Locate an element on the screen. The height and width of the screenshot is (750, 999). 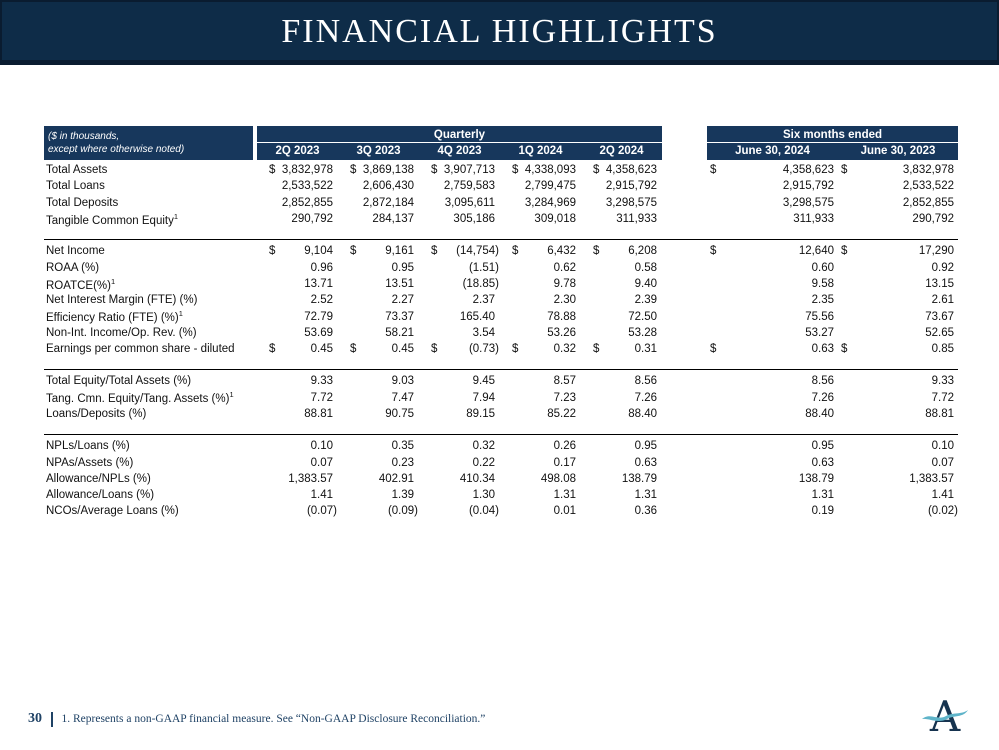
value-cell: 2,852,855 is located at coordinates (297, 203).